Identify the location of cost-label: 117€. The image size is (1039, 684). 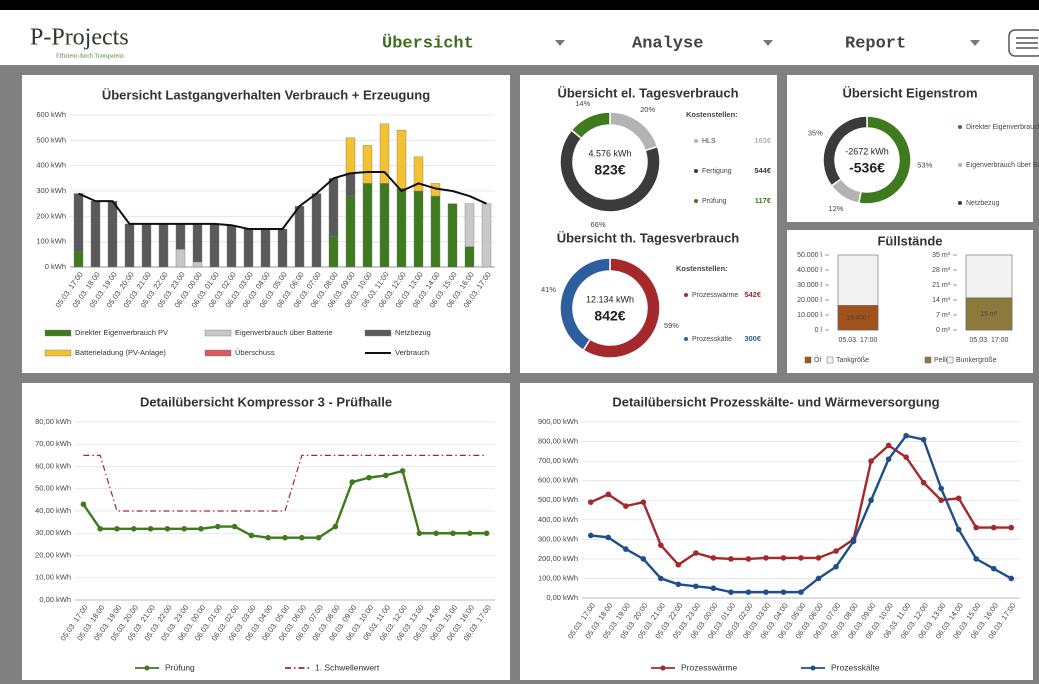
(763, 200).